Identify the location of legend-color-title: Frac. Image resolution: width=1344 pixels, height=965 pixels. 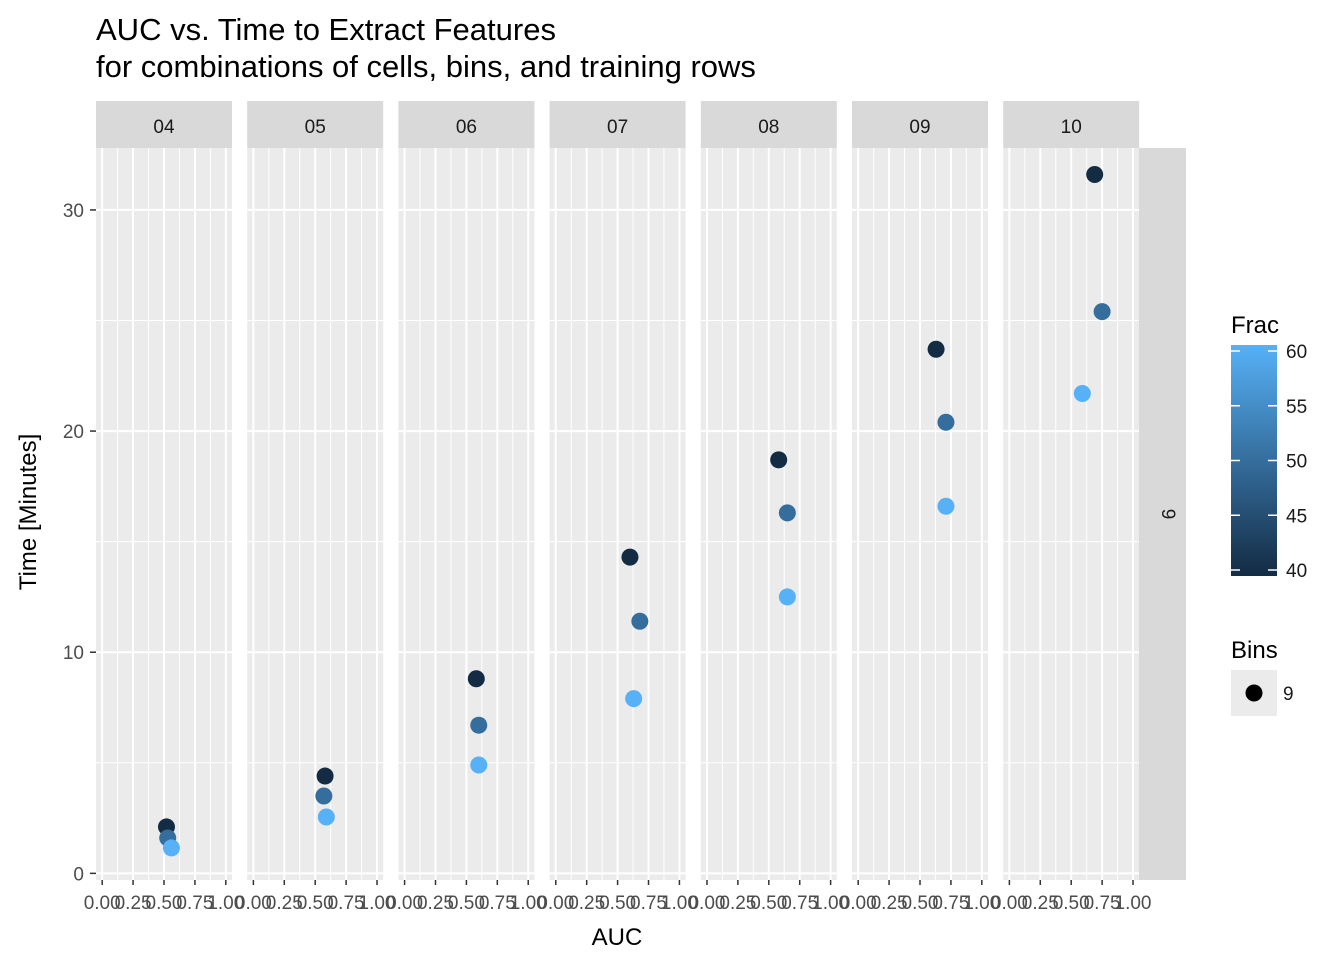
(1255, 325).